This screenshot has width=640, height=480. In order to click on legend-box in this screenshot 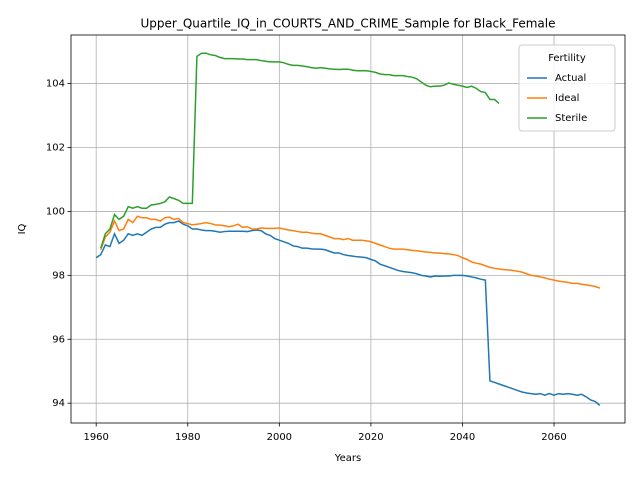, I will do `click(567, 88)`.